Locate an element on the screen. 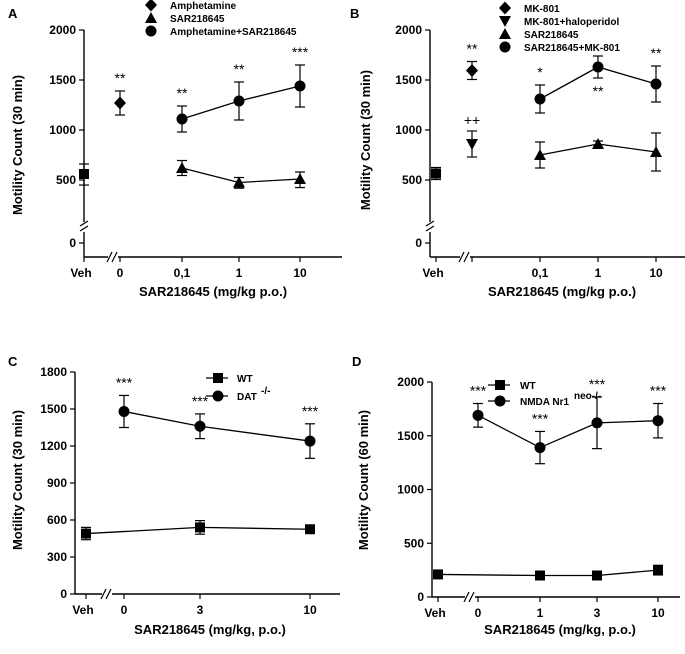  significance-label: * is located at coordinates (540, 72).